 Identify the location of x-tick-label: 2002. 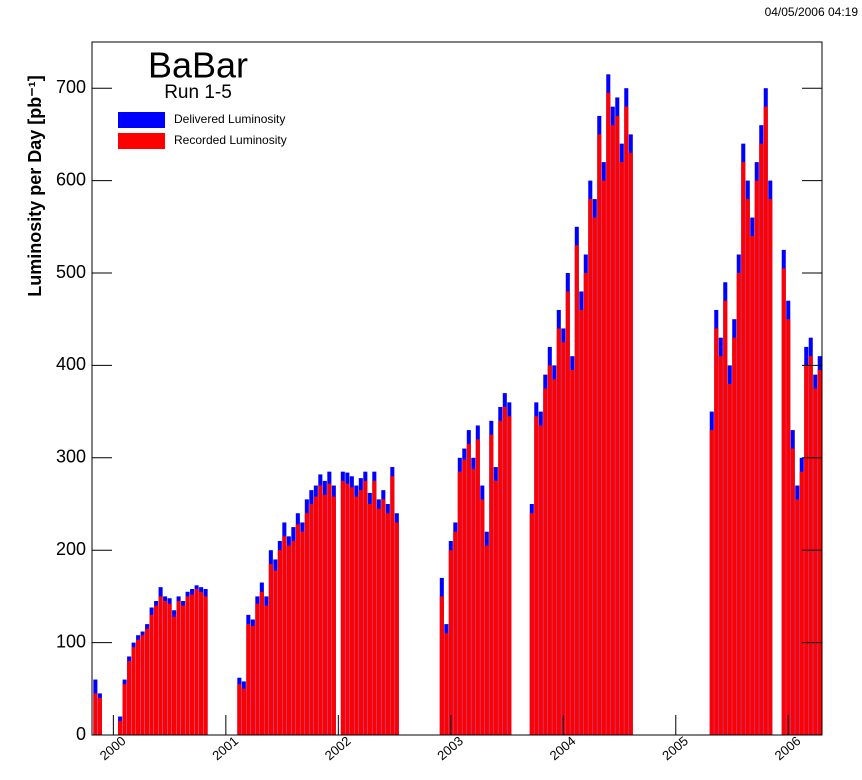
(338, 748).